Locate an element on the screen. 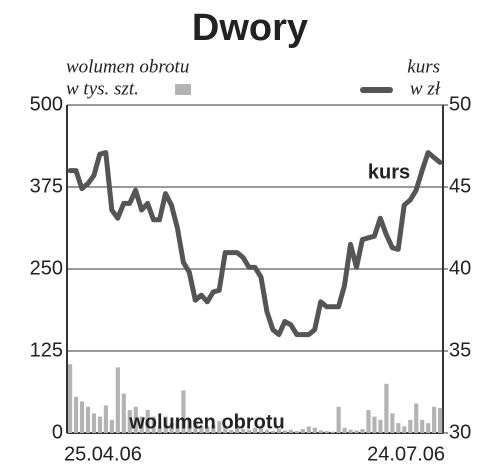 The height and width of the screenshot is (473, 499). legend-unit: w tys. szt. is located at coordinates (102, 88).